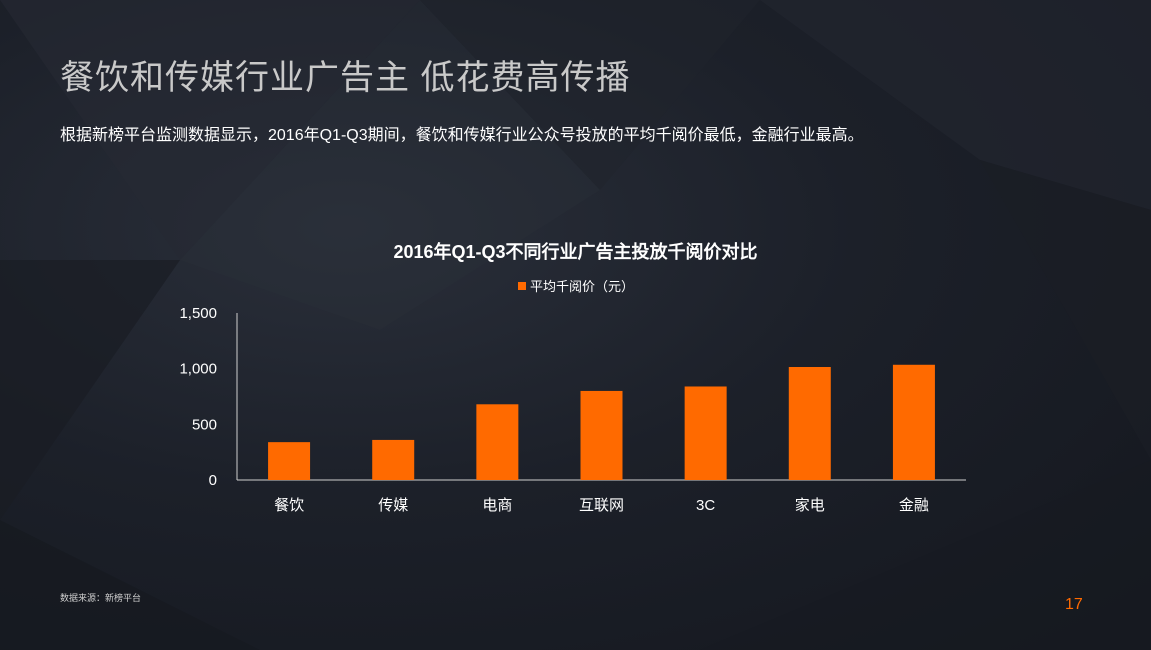 This screenshot has width=1151, height=650. What do you see at coordinates (289, 505) in the screenshot?
I see `x-tick-label: 餐饮` at bounding box center [289, 505].